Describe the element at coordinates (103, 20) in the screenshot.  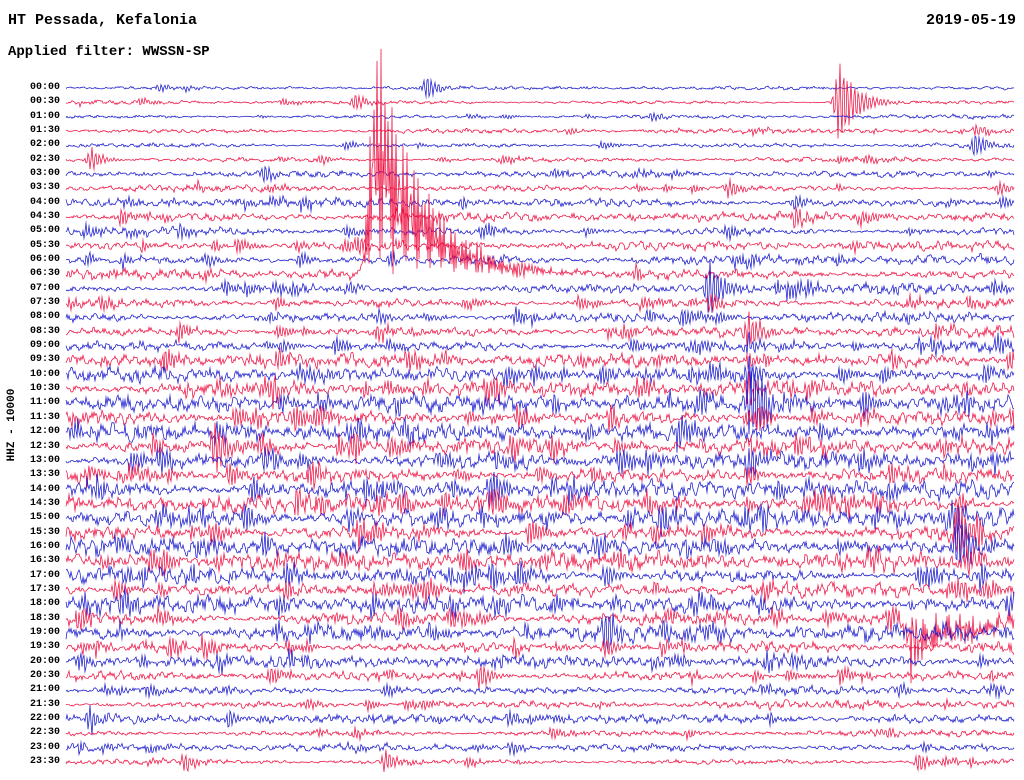
I see `station-title: HT Pessada, Kefalonia` at that location.